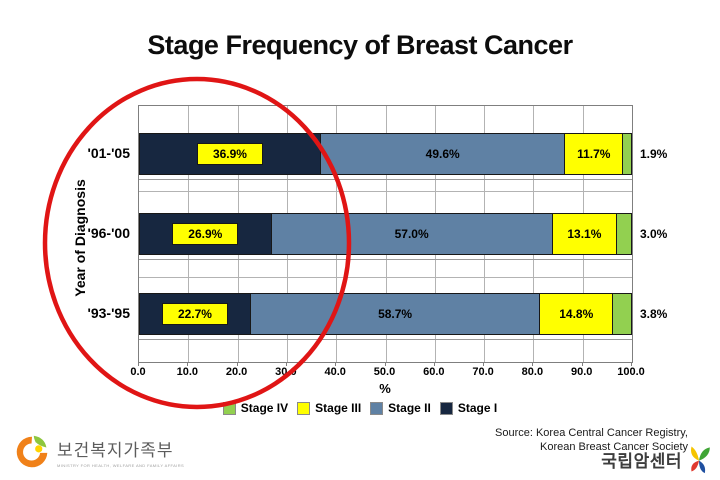 The image size is (720, 480). Describe the element at coordinates (483, 372) in the screenshot. I see `x-tick-label: 70.0` at that location.